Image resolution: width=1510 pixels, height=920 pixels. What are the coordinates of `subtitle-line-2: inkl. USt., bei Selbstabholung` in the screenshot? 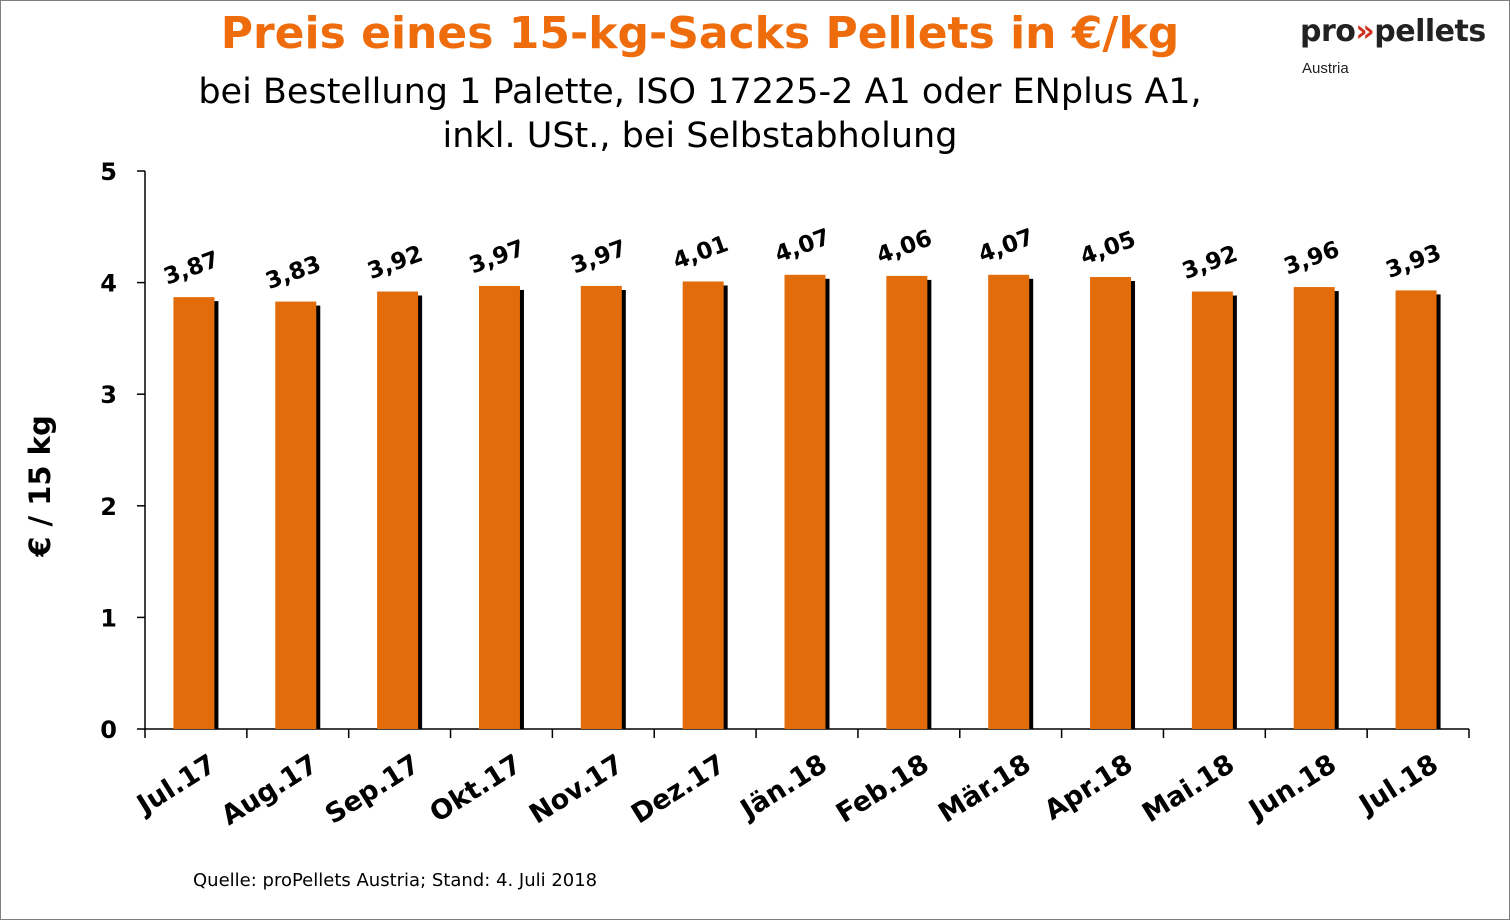 It's located at (700, 136).